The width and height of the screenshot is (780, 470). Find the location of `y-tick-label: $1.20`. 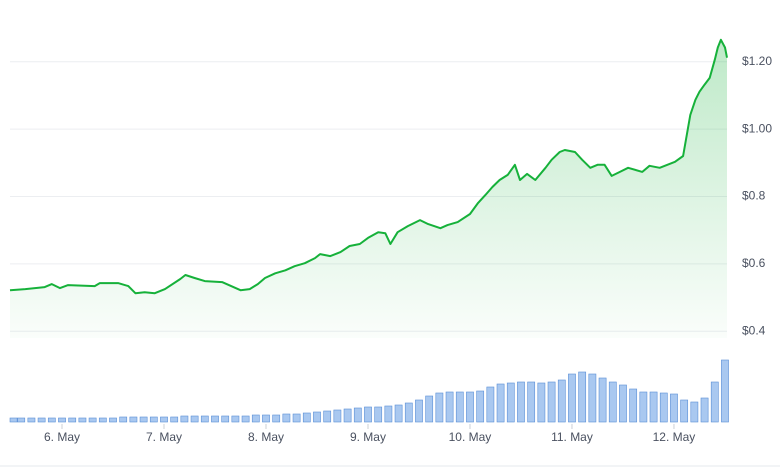

y-tick-label: $1.20 is located at coordinates (757, 61).